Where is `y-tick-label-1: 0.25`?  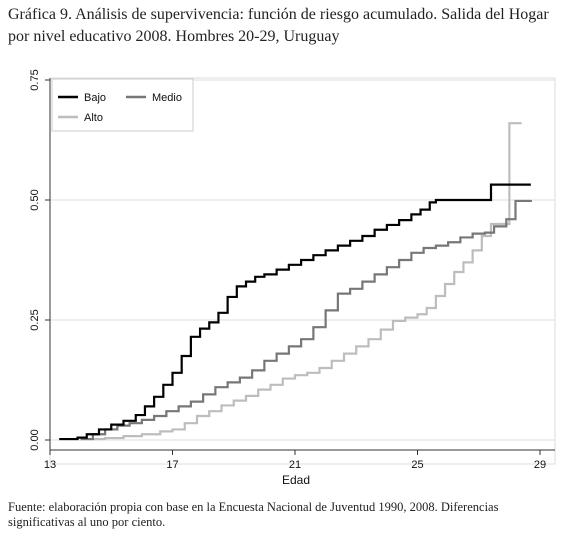
y-tick-label-1: 0.25 is located at coordinates (35, 319).